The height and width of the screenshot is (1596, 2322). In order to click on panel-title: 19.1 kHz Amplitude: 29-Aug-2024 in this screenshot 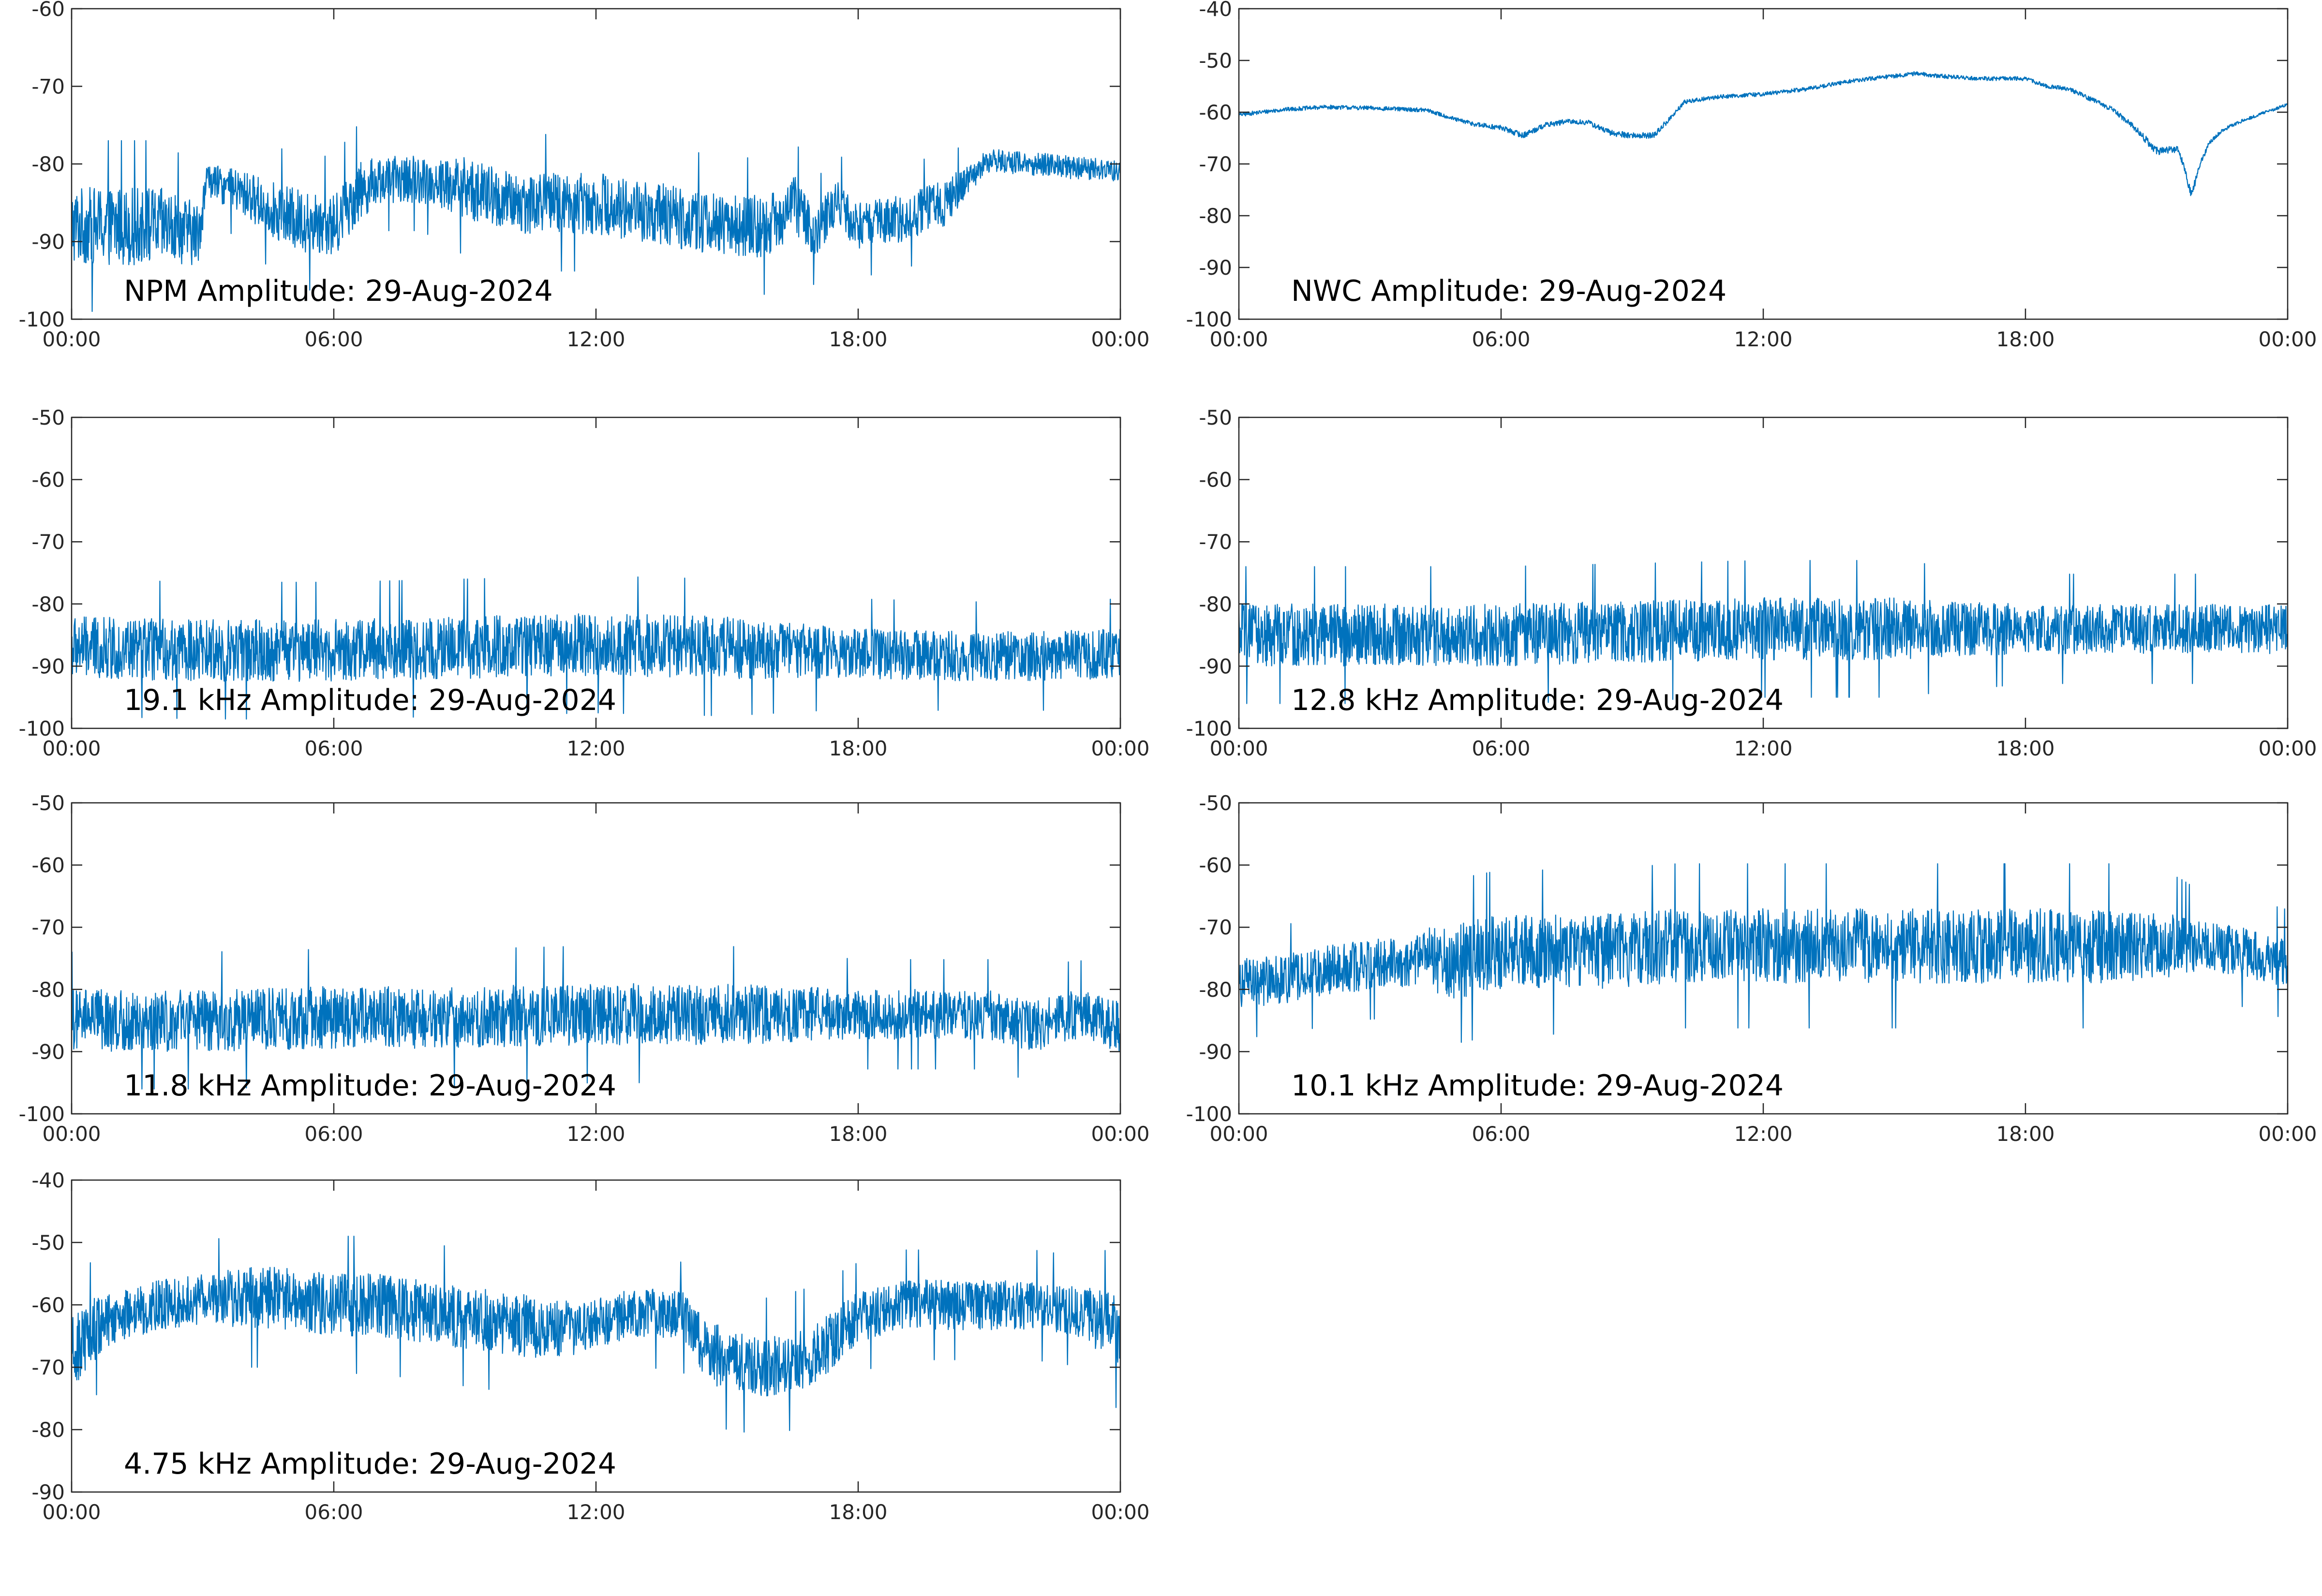, I will do `click(370, 700)`.